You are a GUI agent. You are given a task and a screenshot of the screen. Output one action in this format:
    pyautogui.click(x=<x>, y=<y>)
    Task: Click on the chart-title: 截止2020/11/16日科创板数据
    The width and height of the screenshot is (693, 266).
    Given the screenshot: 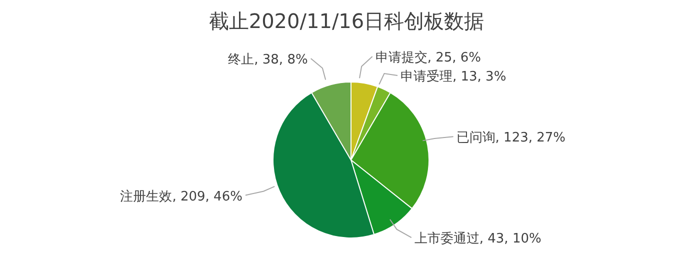 What is the action you would take?
    pyautogui.click(x=347, y=21)
    